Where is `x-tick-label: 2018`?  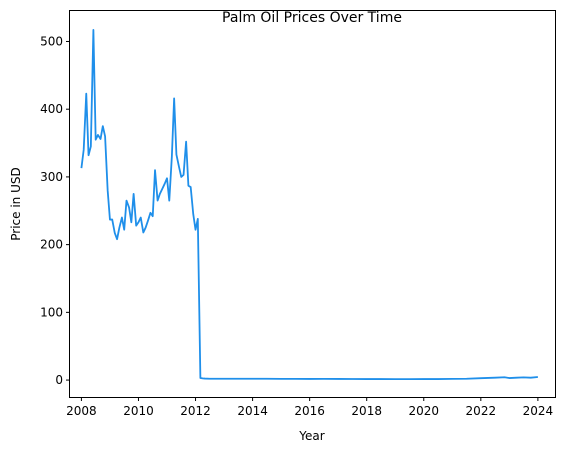
x-tick-label: 2018 is located at coordinates (366, 411).